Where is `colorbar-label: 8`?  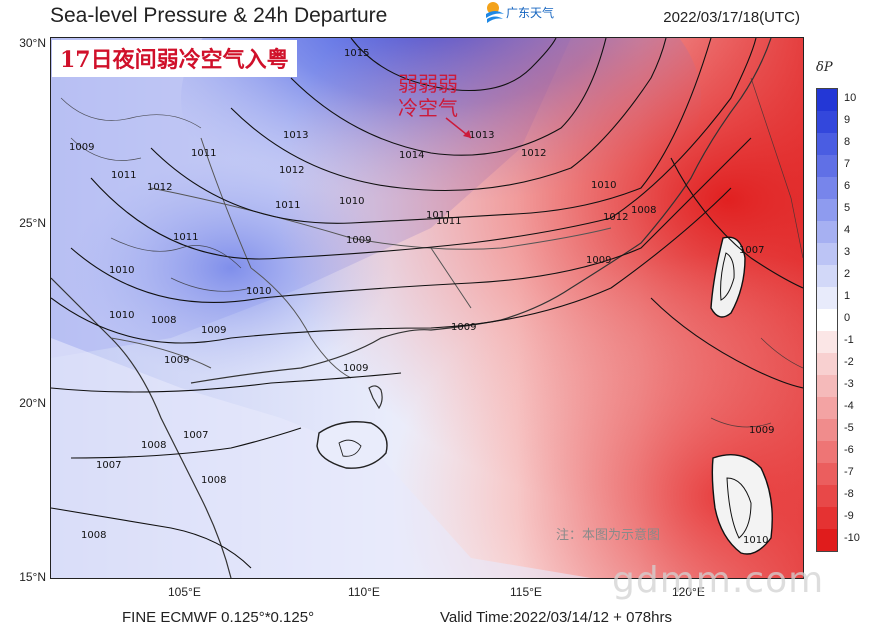 colorbar-label: 8 is located at coordinates (847, 142).